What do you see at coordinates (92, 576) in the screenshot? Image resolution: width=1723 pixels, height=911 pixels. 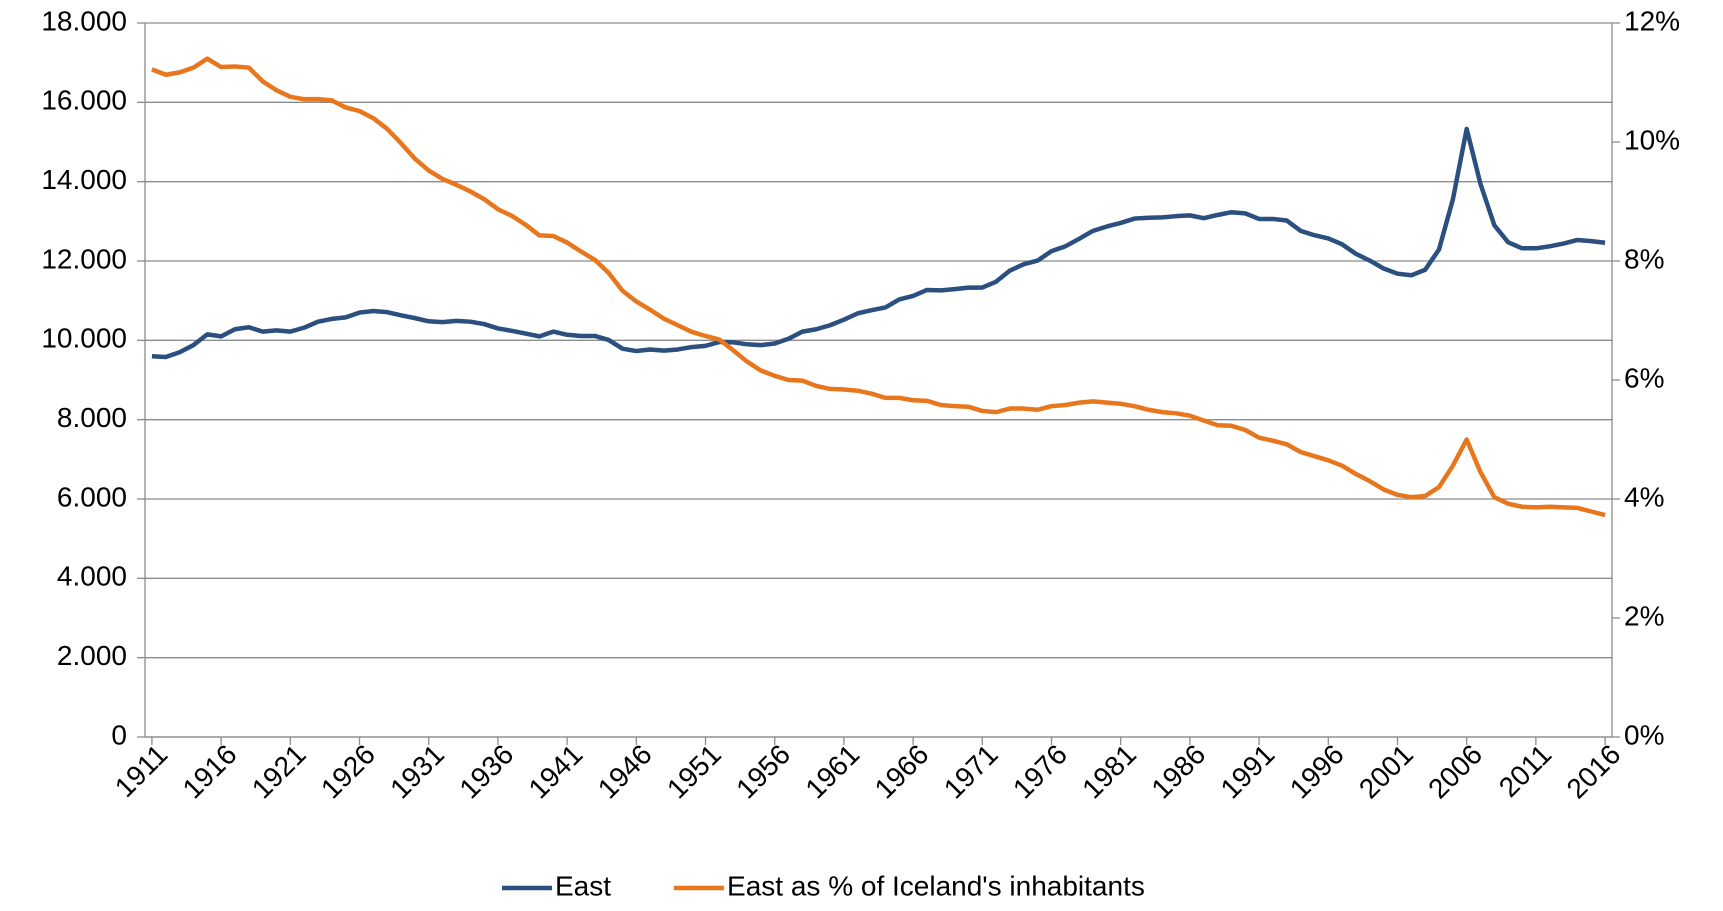 I see `y-tick-label: 4.000` at bounding box center [92, 576].